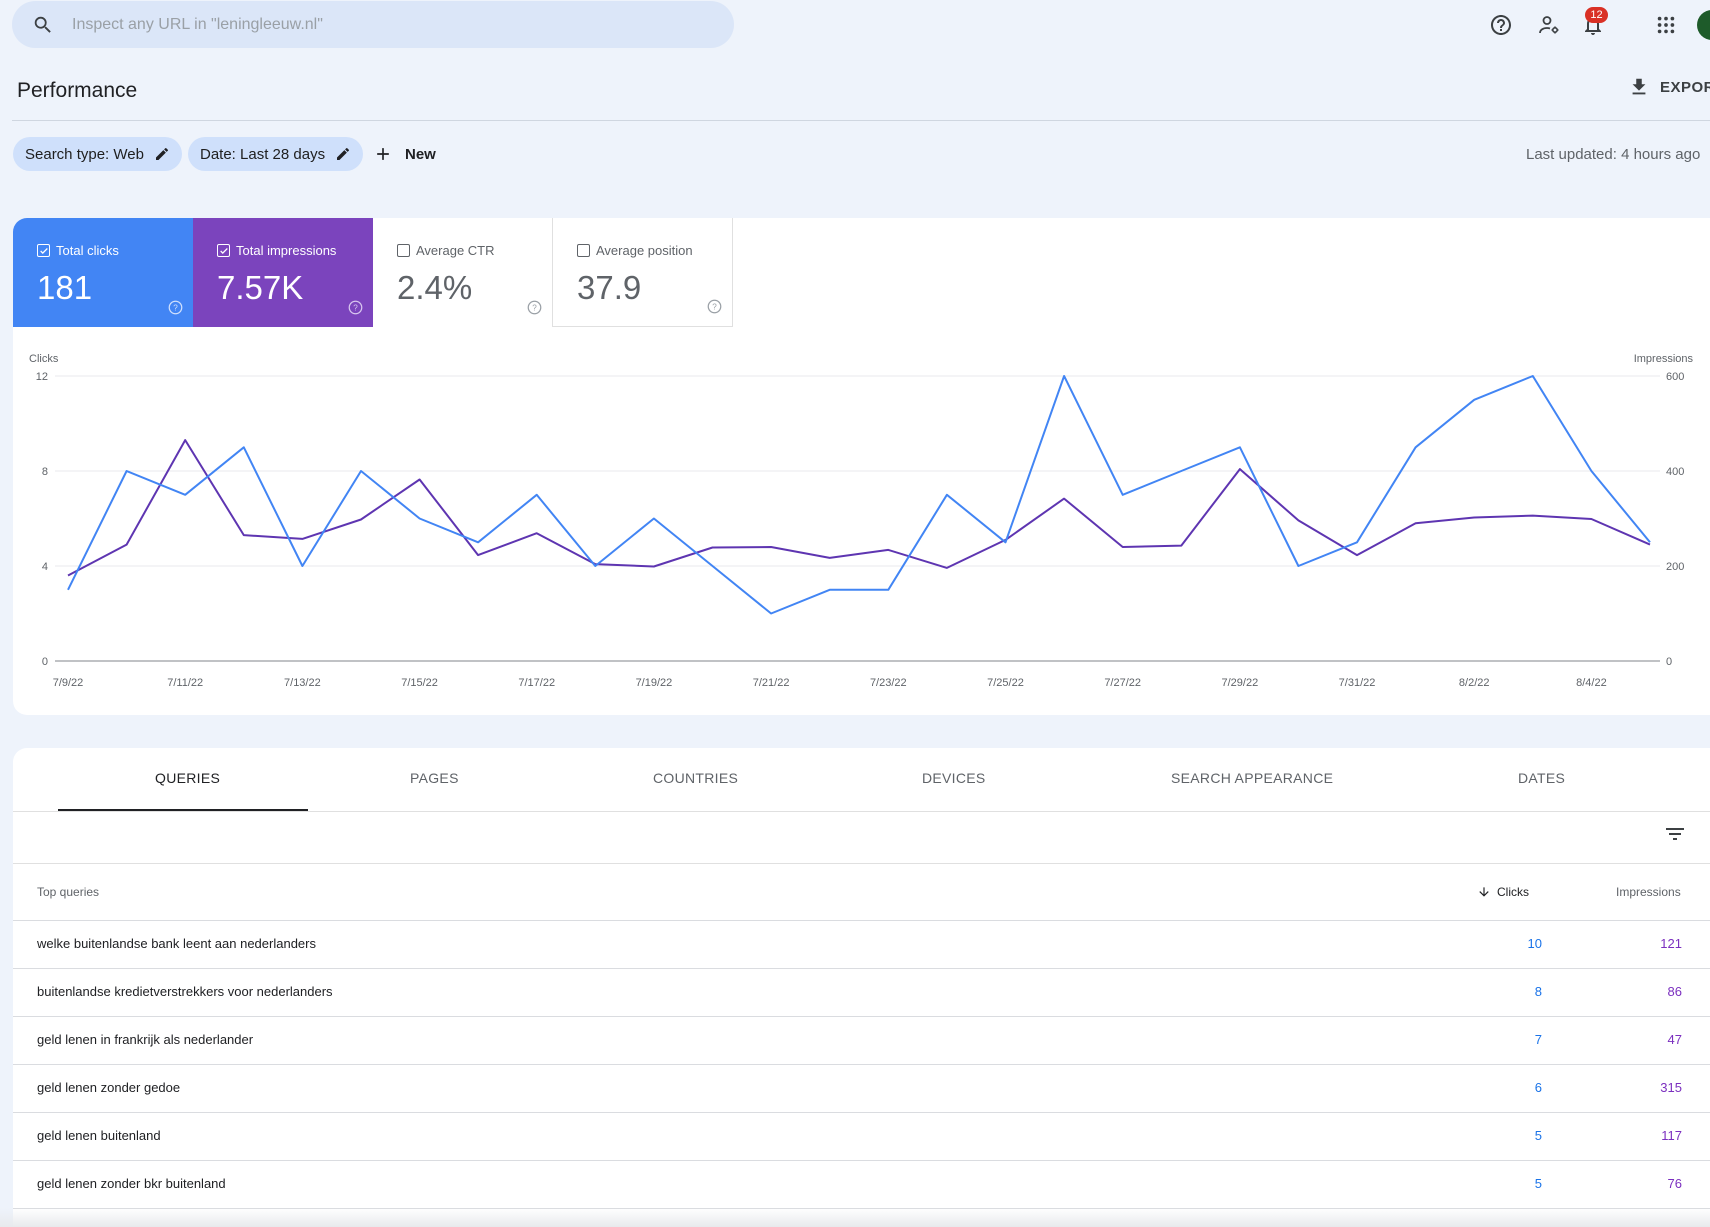 This screenshot has height=1227, width=1710. I want to click on impressions-value: 47, so click(1674, 1039).